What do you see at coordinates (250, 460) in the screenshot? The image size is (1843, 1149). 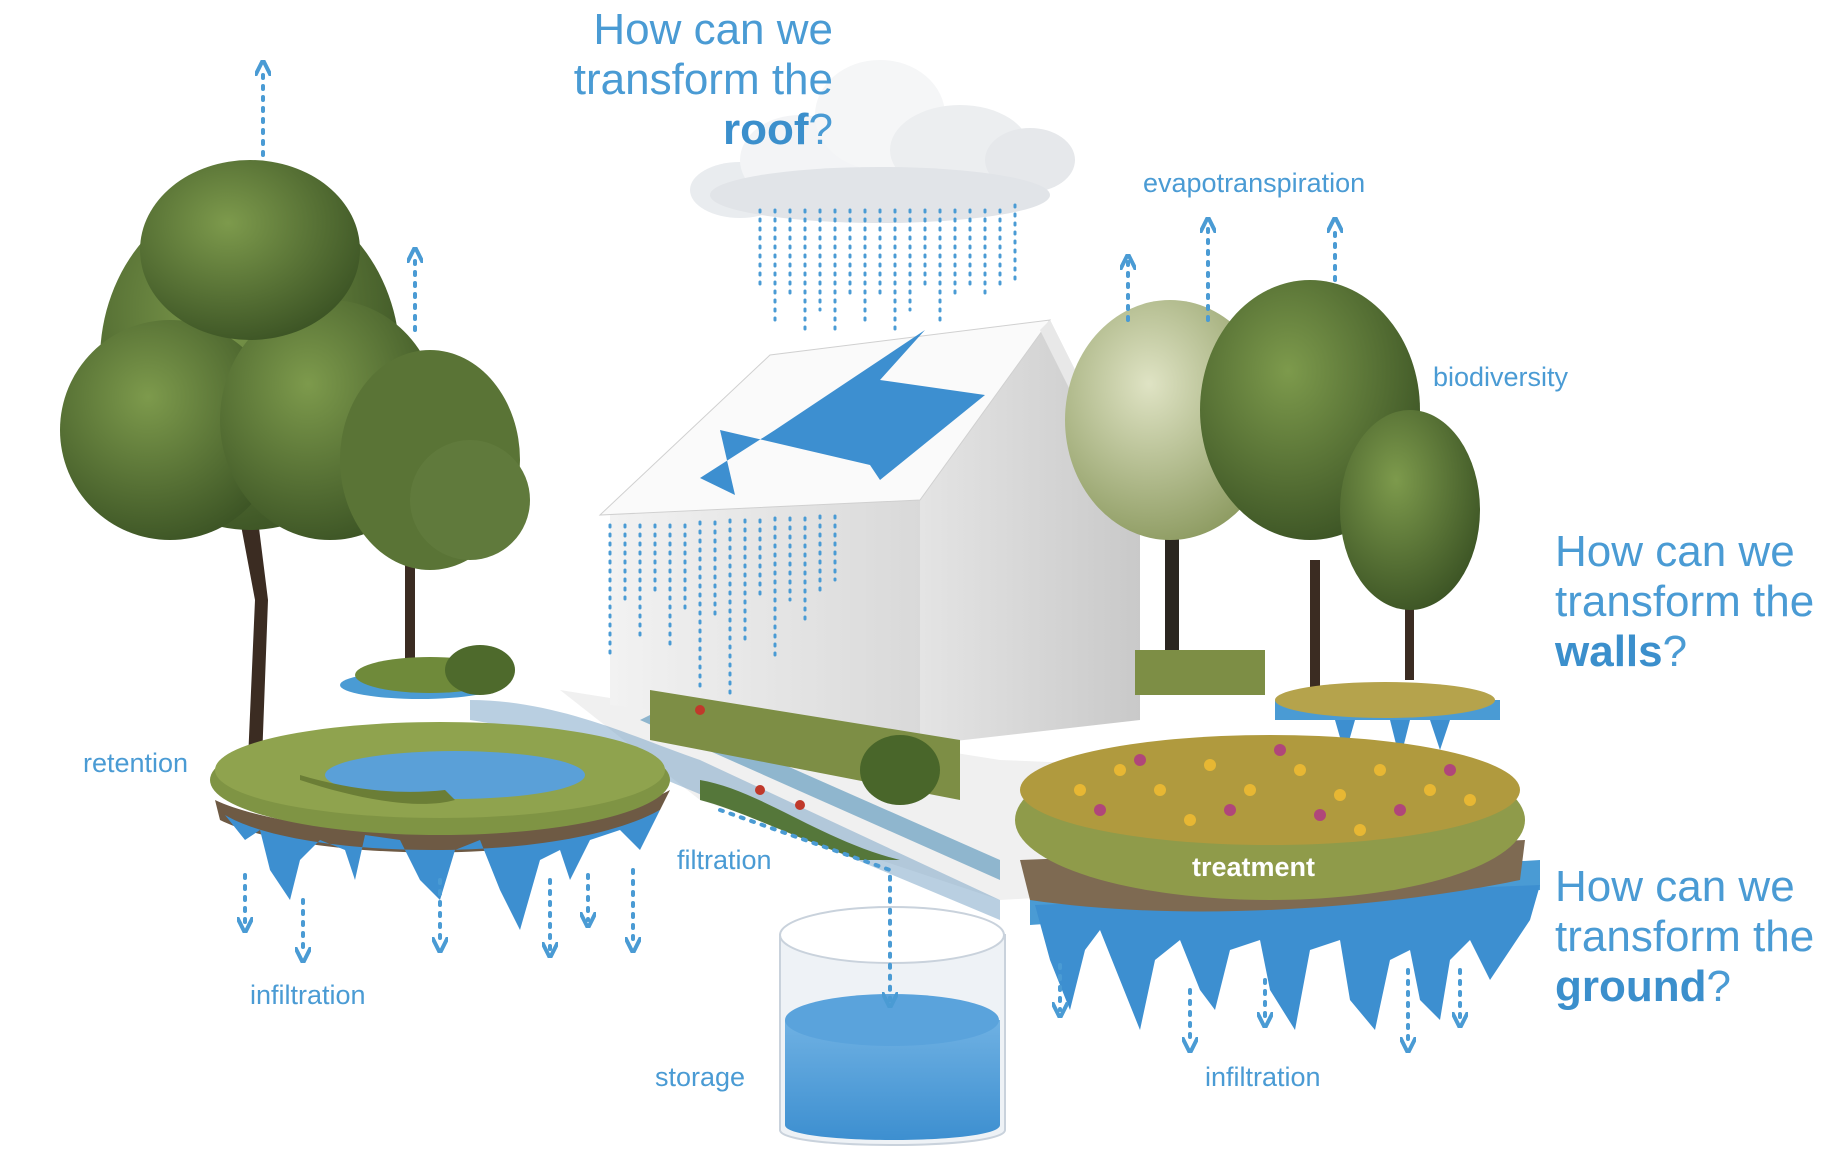 I see `tree-left-large` at bounding box center [250, 460].